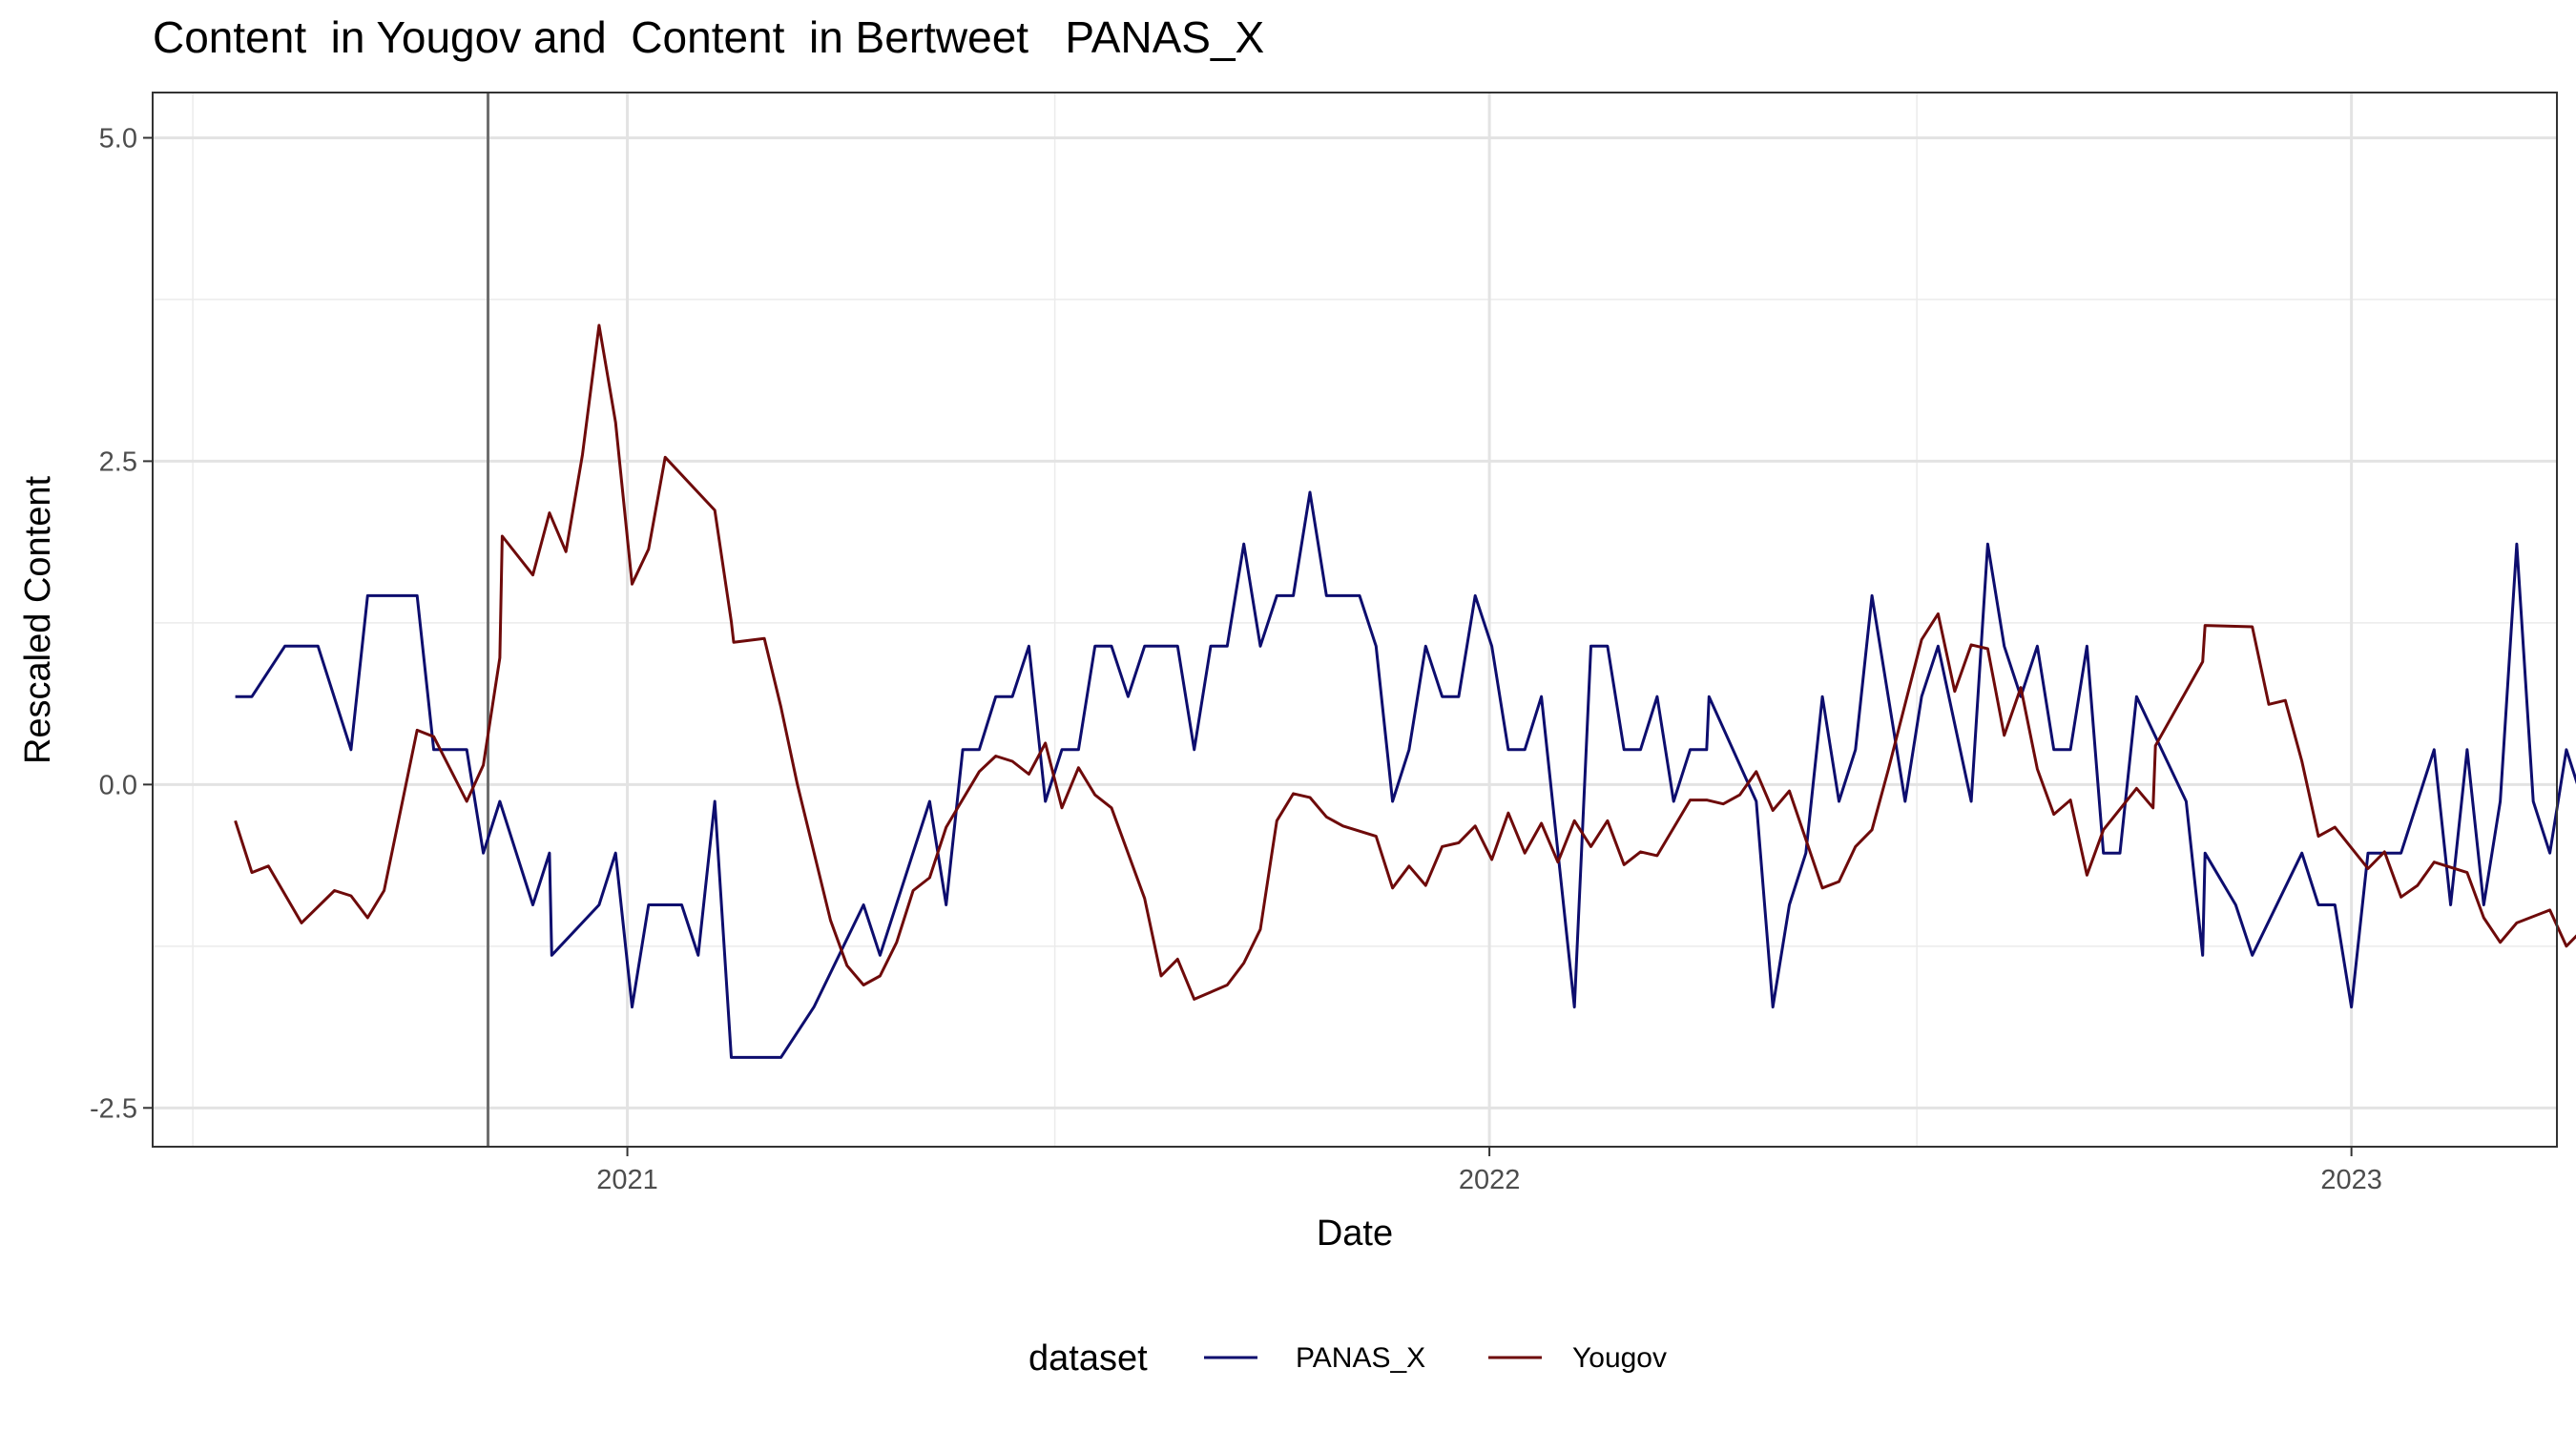 The height and width of the screenshot is (1431, 2576). I want to click on x-tick-label: 2022, so click(1490, 1180).